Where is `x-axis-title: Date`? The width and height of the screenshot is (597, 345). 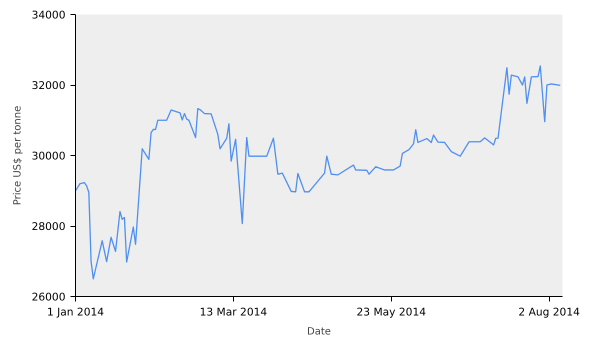
x-axis-title: Date is located at coordinates (319, 332).